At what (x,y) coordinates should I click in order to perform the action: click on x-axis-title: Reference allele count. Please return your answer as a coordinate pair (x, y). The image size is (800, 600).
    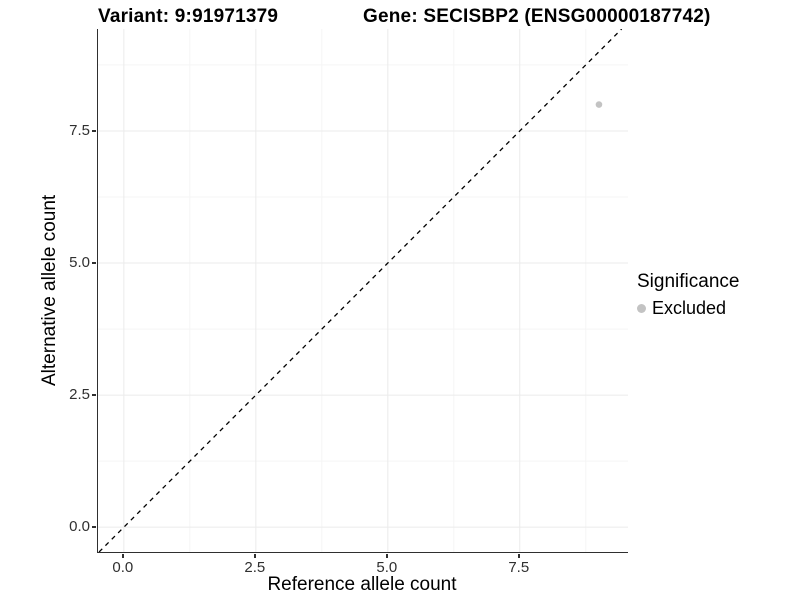
    Looking at the image, I should click on (362, 584).